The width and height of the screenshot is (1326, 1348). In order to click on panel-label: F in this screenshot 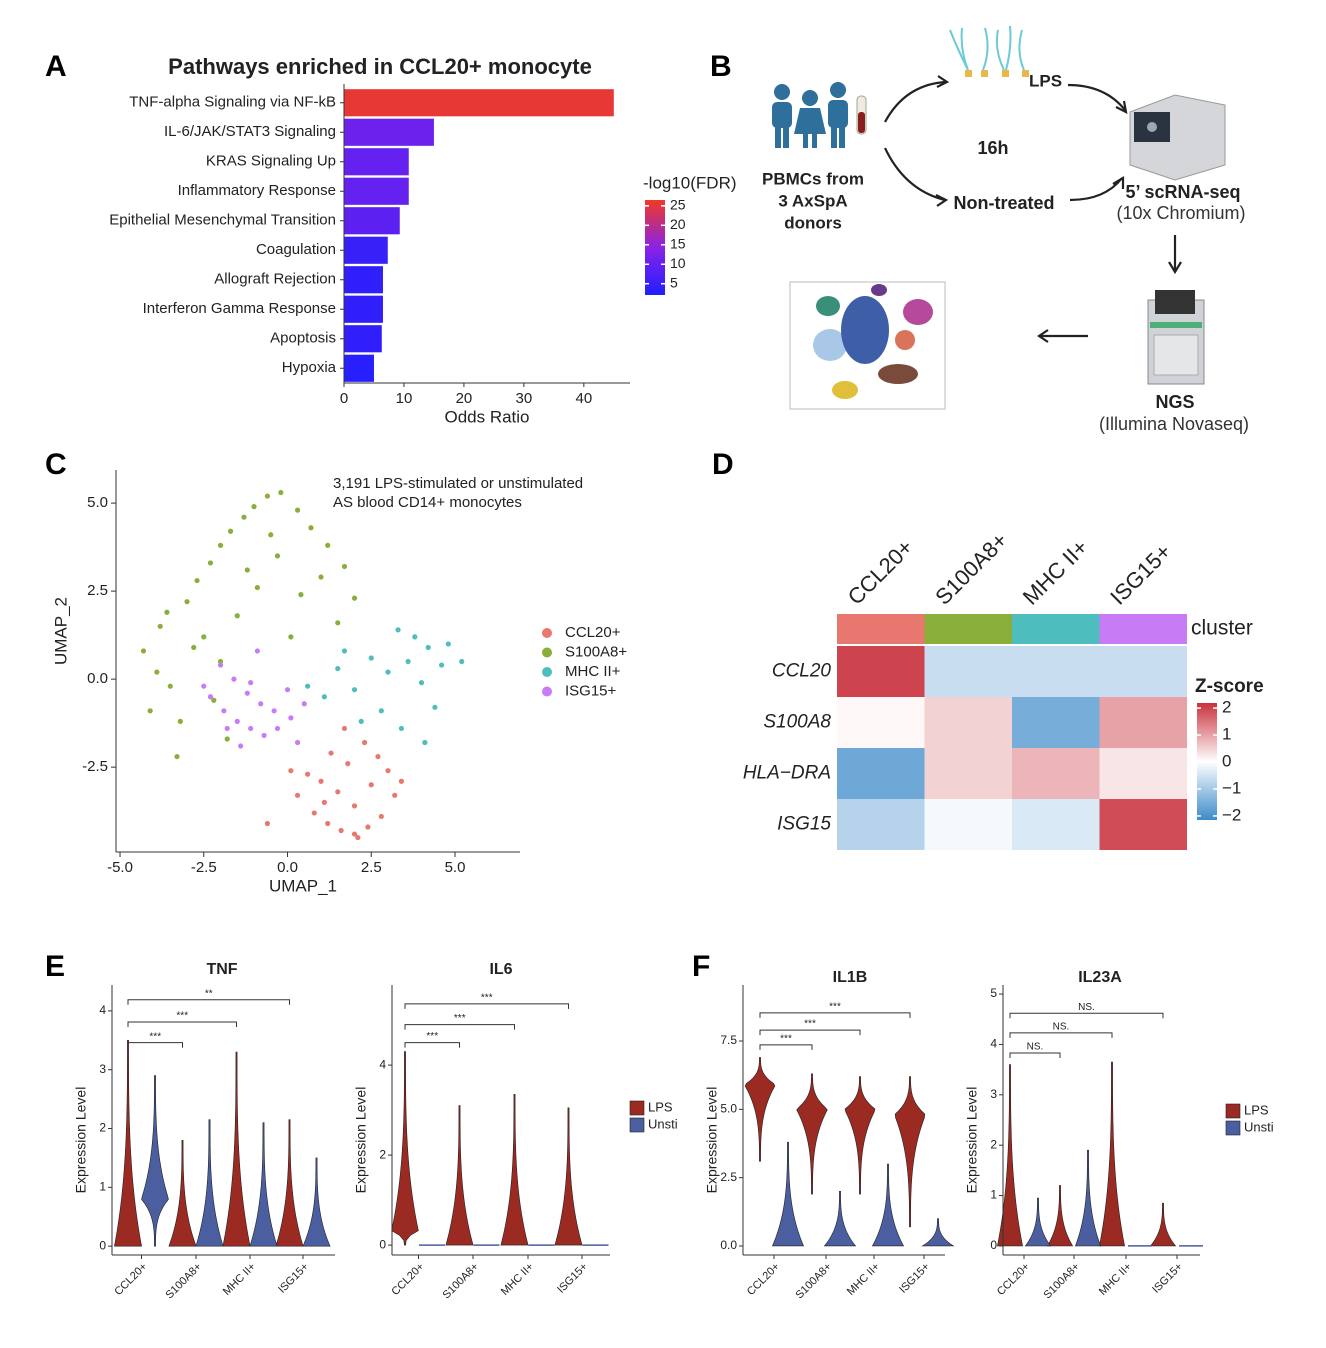, I will do `click(701, 966)`.